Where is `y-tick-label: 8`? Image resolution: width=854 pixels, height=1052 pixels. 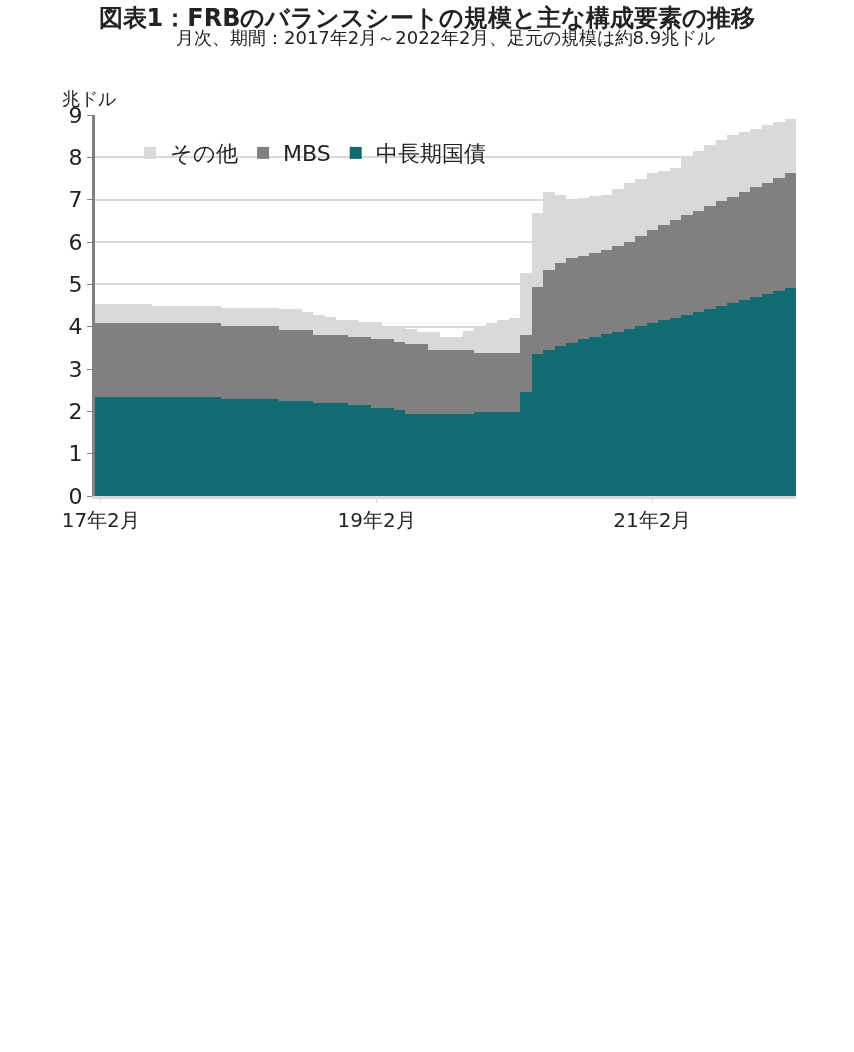 y-tick-label: 8 is located at coordinates (75, 158).